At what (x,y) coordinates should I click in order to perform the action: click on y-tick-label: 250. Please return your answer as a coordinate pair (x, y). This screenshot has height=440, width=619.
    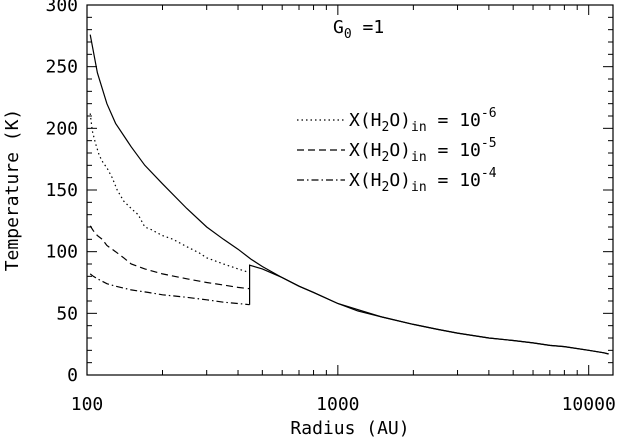
    Looking at the image, I should click on (61, 67).